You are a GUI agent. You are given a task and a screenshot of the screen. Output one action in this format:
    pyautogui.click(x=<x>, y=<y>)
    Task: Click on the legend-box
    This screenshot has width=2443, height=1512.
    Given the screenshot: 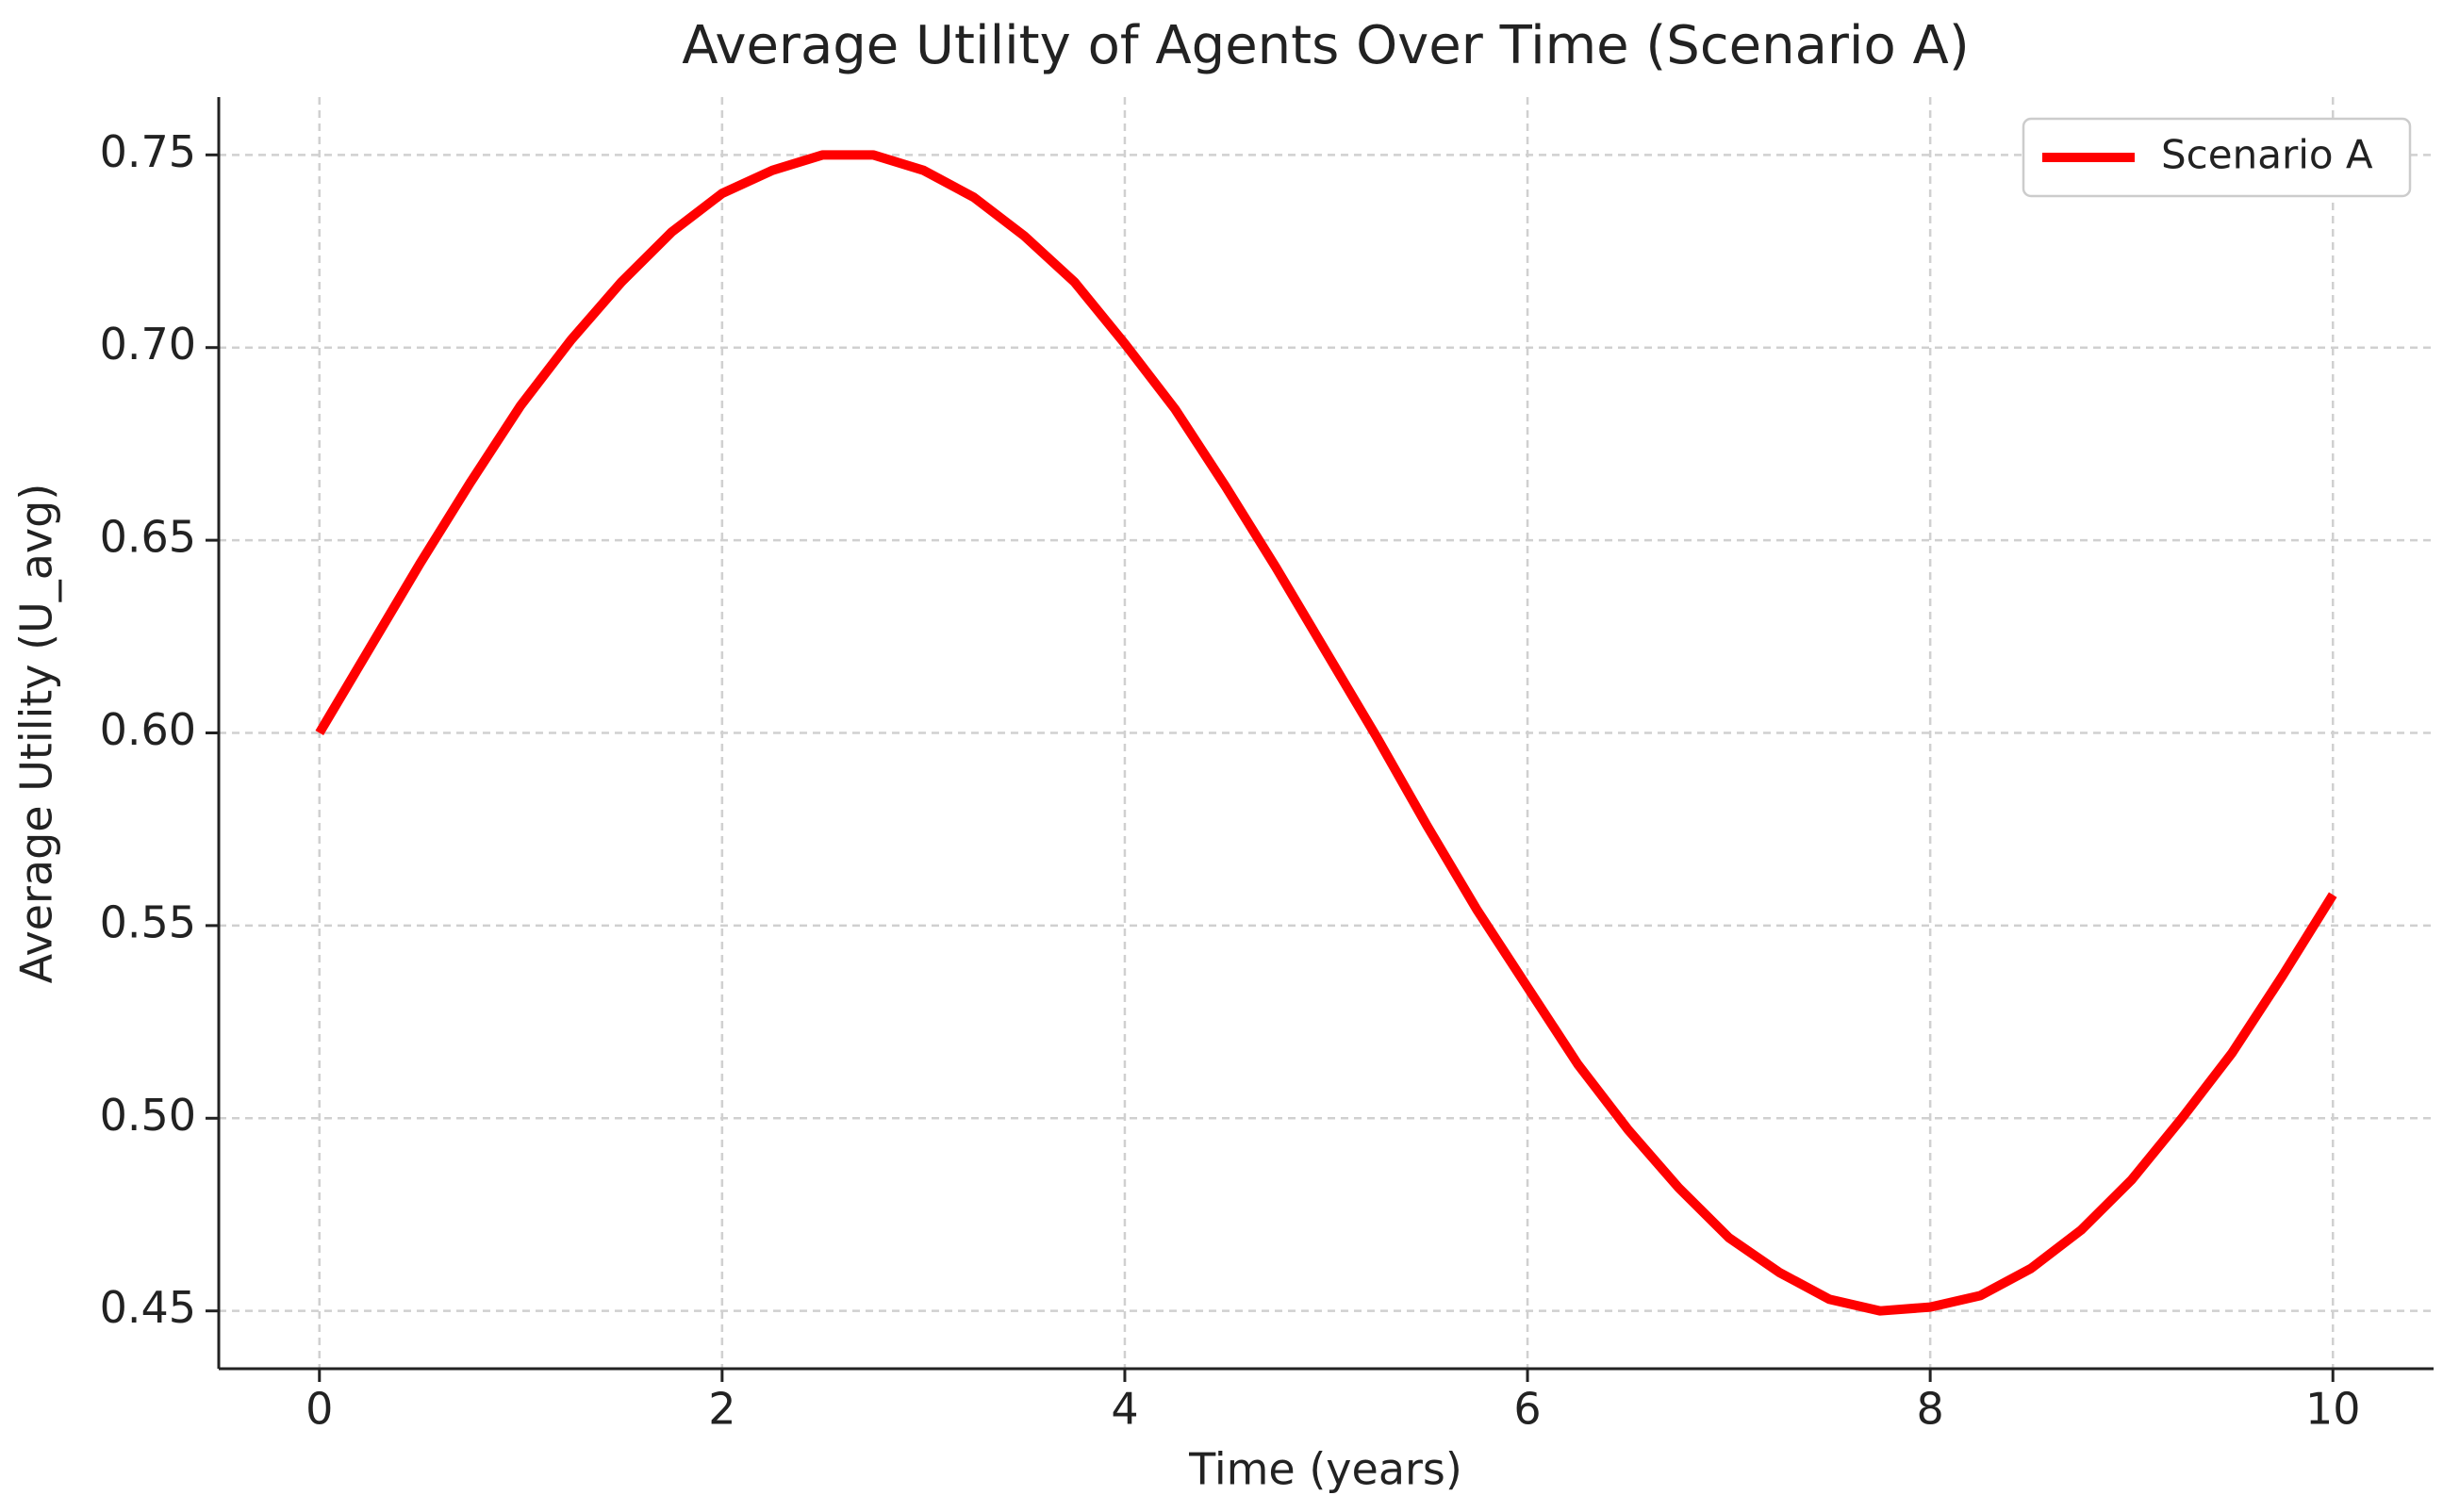 What is the action you would take?
    pyautogui.click(x=2217, y=157)
    